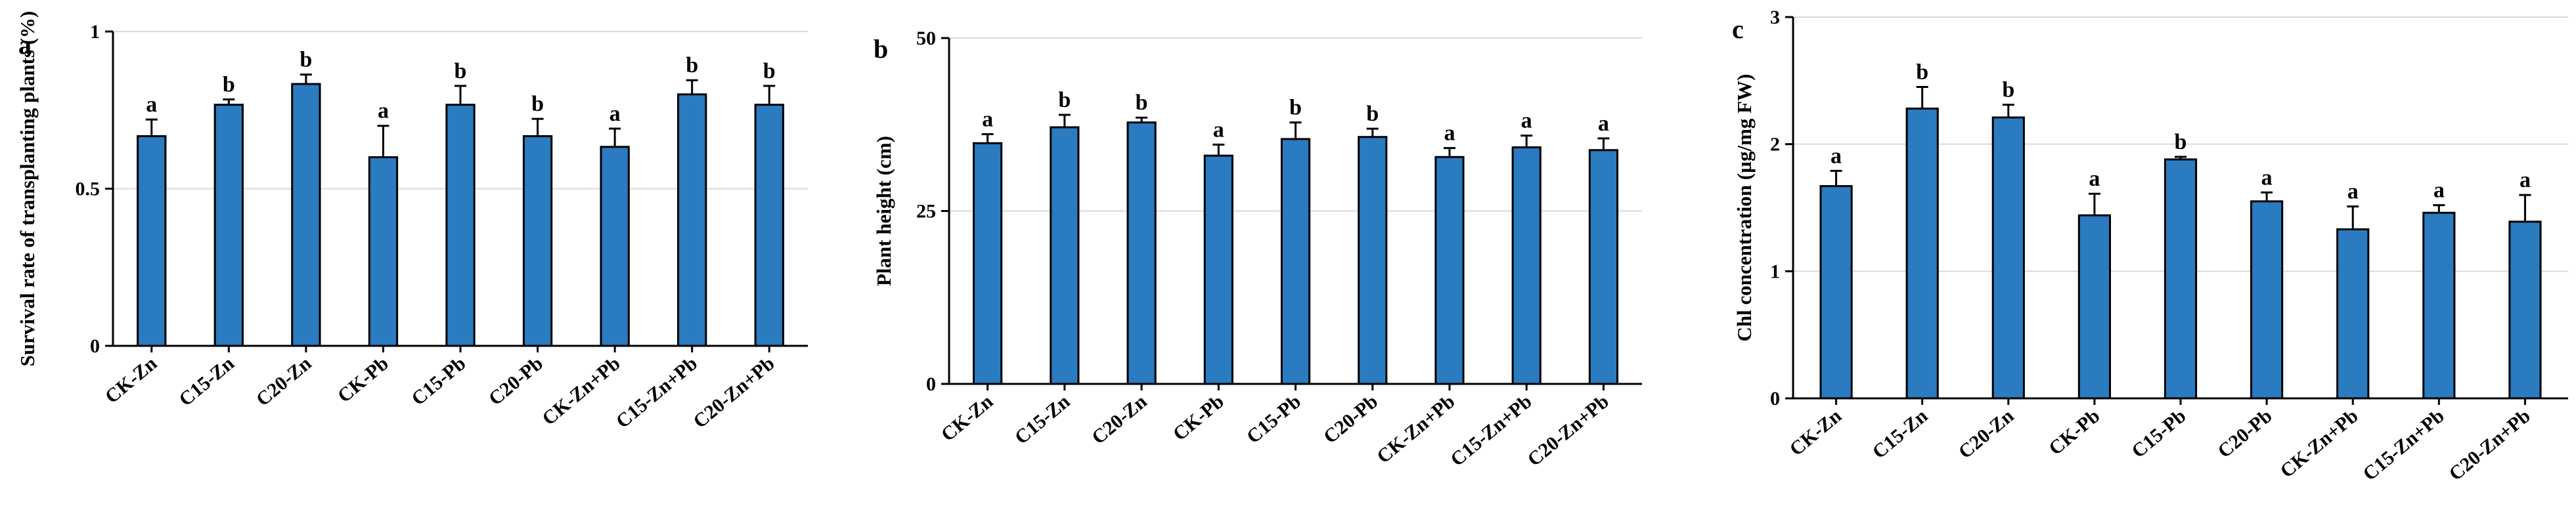  I want to click on significance-label-0: a, so click(151, 105).